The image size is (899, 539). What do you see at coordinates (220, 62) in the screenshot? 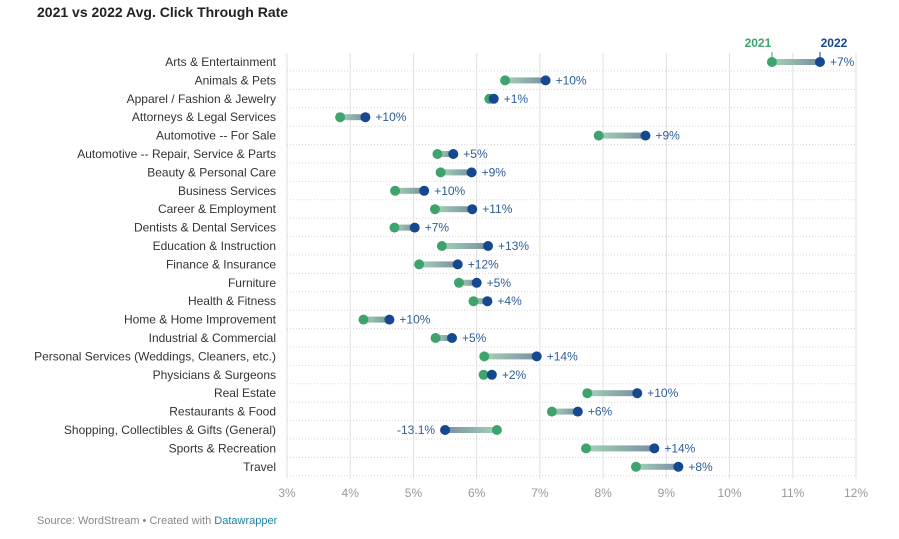
I see `category-label: Arts & Entertainment` at bounding box center [220, 62].